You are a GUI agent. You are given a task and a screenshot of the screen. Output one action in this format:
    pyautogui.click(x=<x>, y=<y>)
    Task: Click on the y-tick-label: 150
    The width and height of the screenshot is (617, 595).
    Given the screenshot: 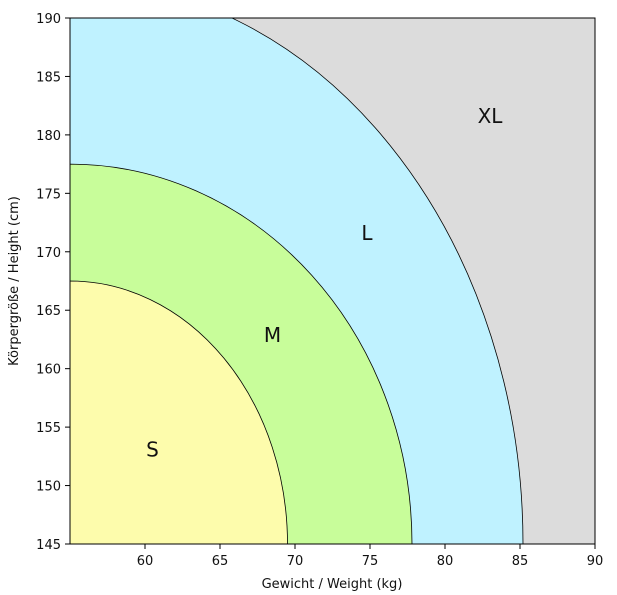 What is the action you would take?
    pyautogui.click(x=48, y=487)
    